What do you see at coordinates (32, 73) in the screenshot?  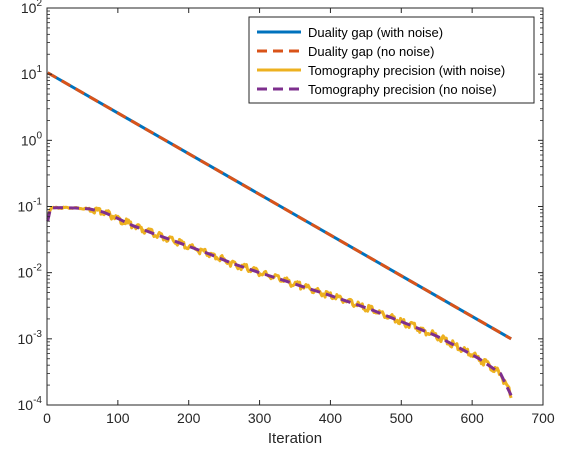 I see `y-tick-label: 10¹` at bounding box center [32, 73].